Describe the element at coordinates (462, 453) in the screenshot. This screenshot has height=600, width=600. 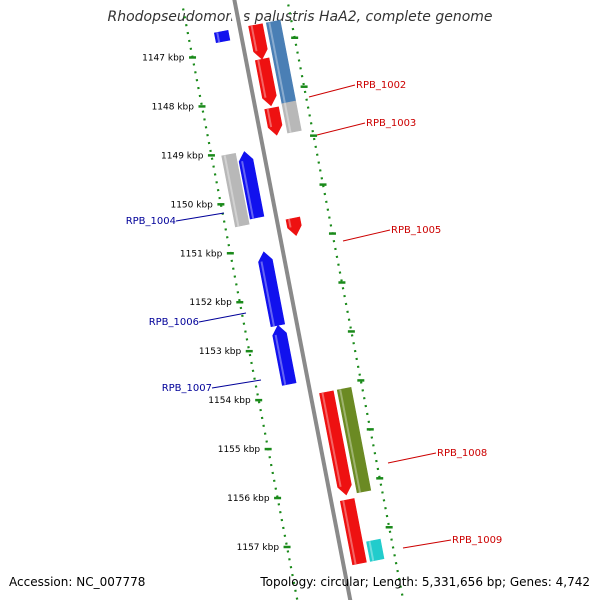
I see `gene-label-RPB_1008: RPB_1008` at that location.